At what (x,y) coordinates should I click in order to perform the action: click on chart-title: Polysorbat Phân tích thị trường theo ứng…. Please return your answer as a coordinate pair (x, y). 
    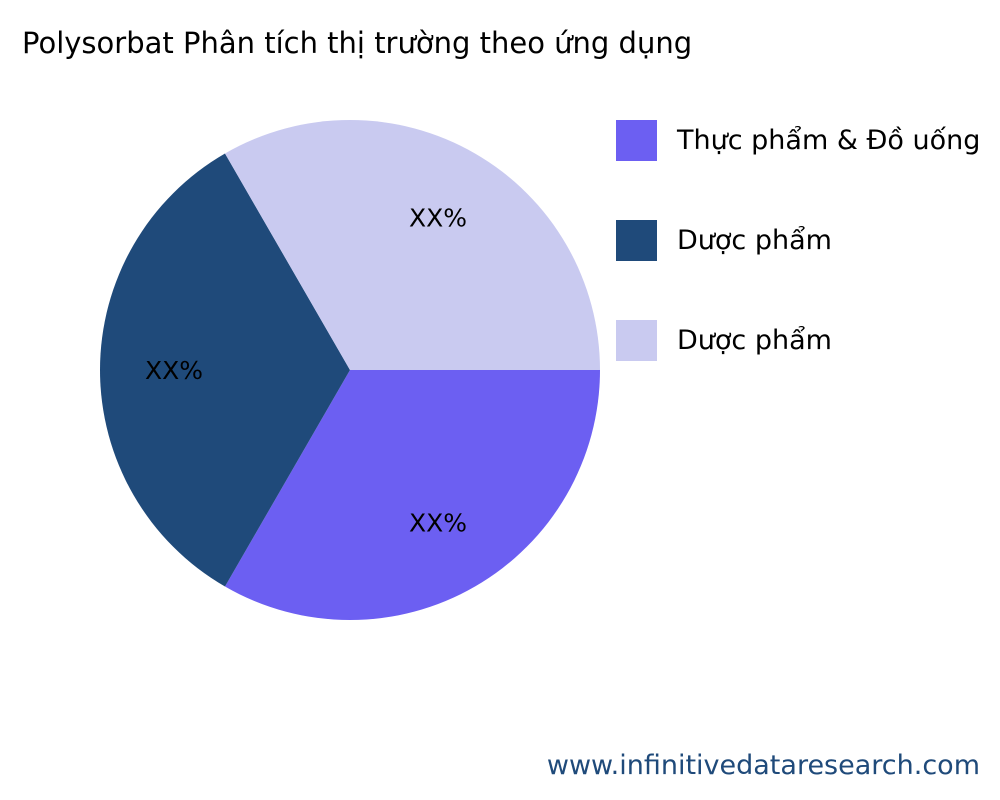
    Looking at the image, I should click on (357, 43).